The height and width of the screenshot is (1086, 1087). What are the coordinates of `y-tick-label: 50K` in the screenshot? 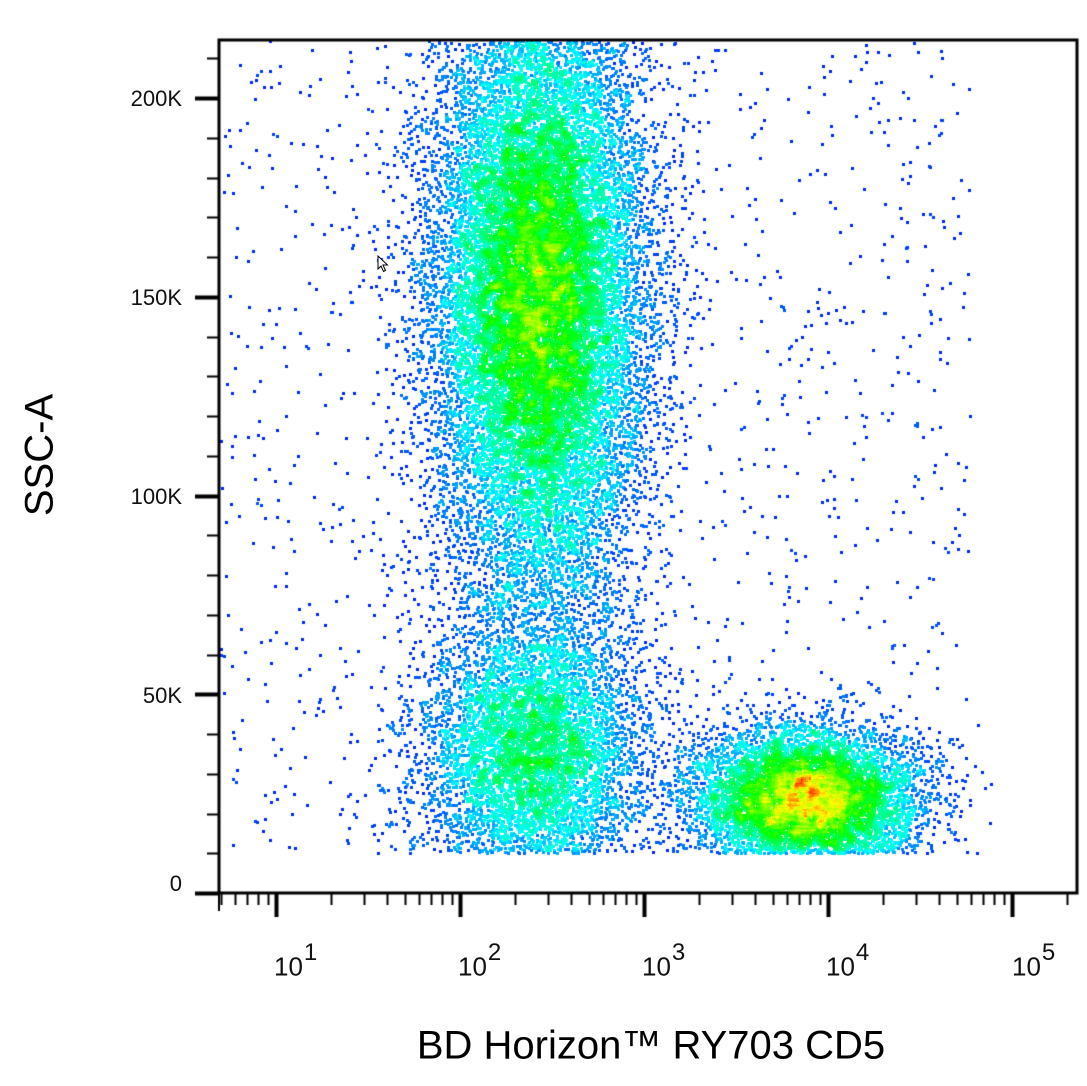 It's located at (162, 695).